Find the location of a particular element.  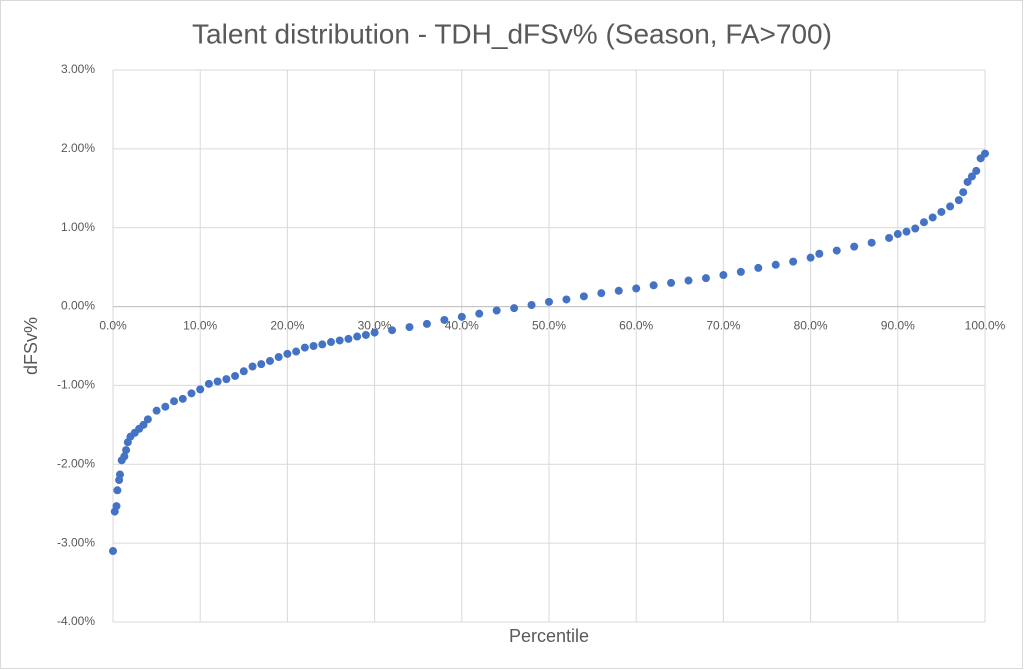

x-tick-label: 70.0% is located at coordinates (723, 326).